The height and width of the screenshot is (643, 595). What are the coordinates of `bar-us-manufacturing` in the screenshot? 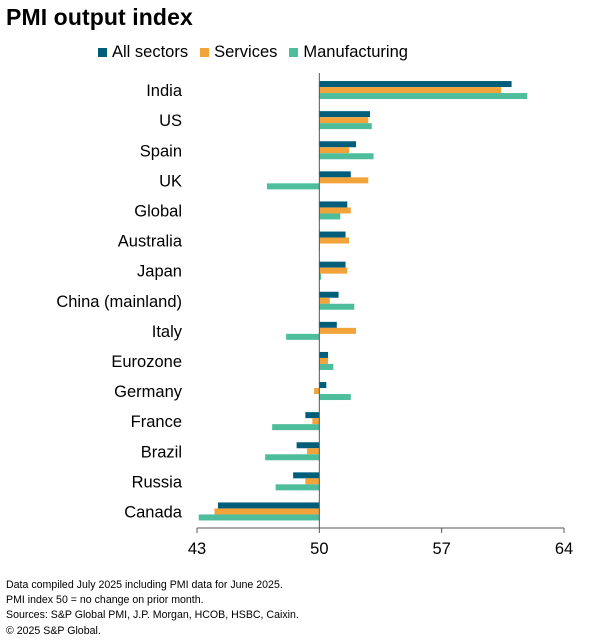 It's located at (345, 126).